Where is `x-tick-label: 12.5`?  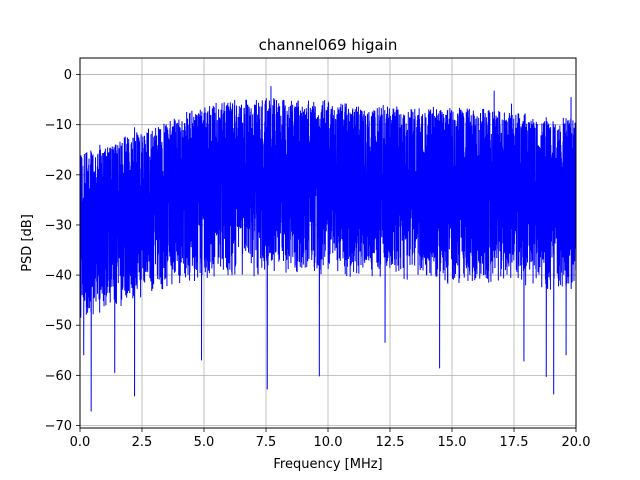
x-tick-label: 12.5 is located at coordinates (390, 442).